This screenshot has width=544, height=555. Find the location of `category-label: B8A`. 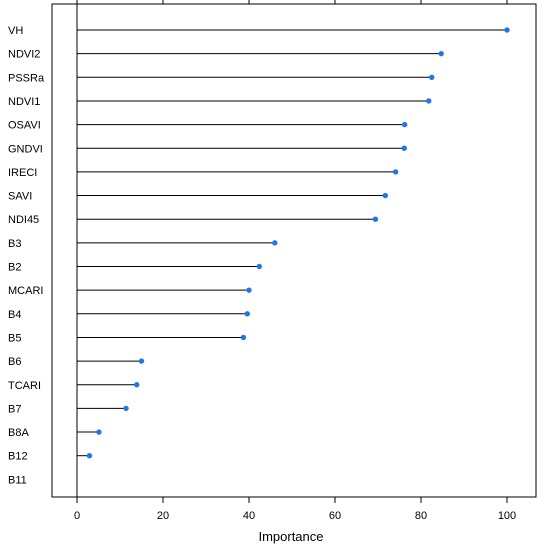

category-label: B8A is located at coordinates (18, 433).